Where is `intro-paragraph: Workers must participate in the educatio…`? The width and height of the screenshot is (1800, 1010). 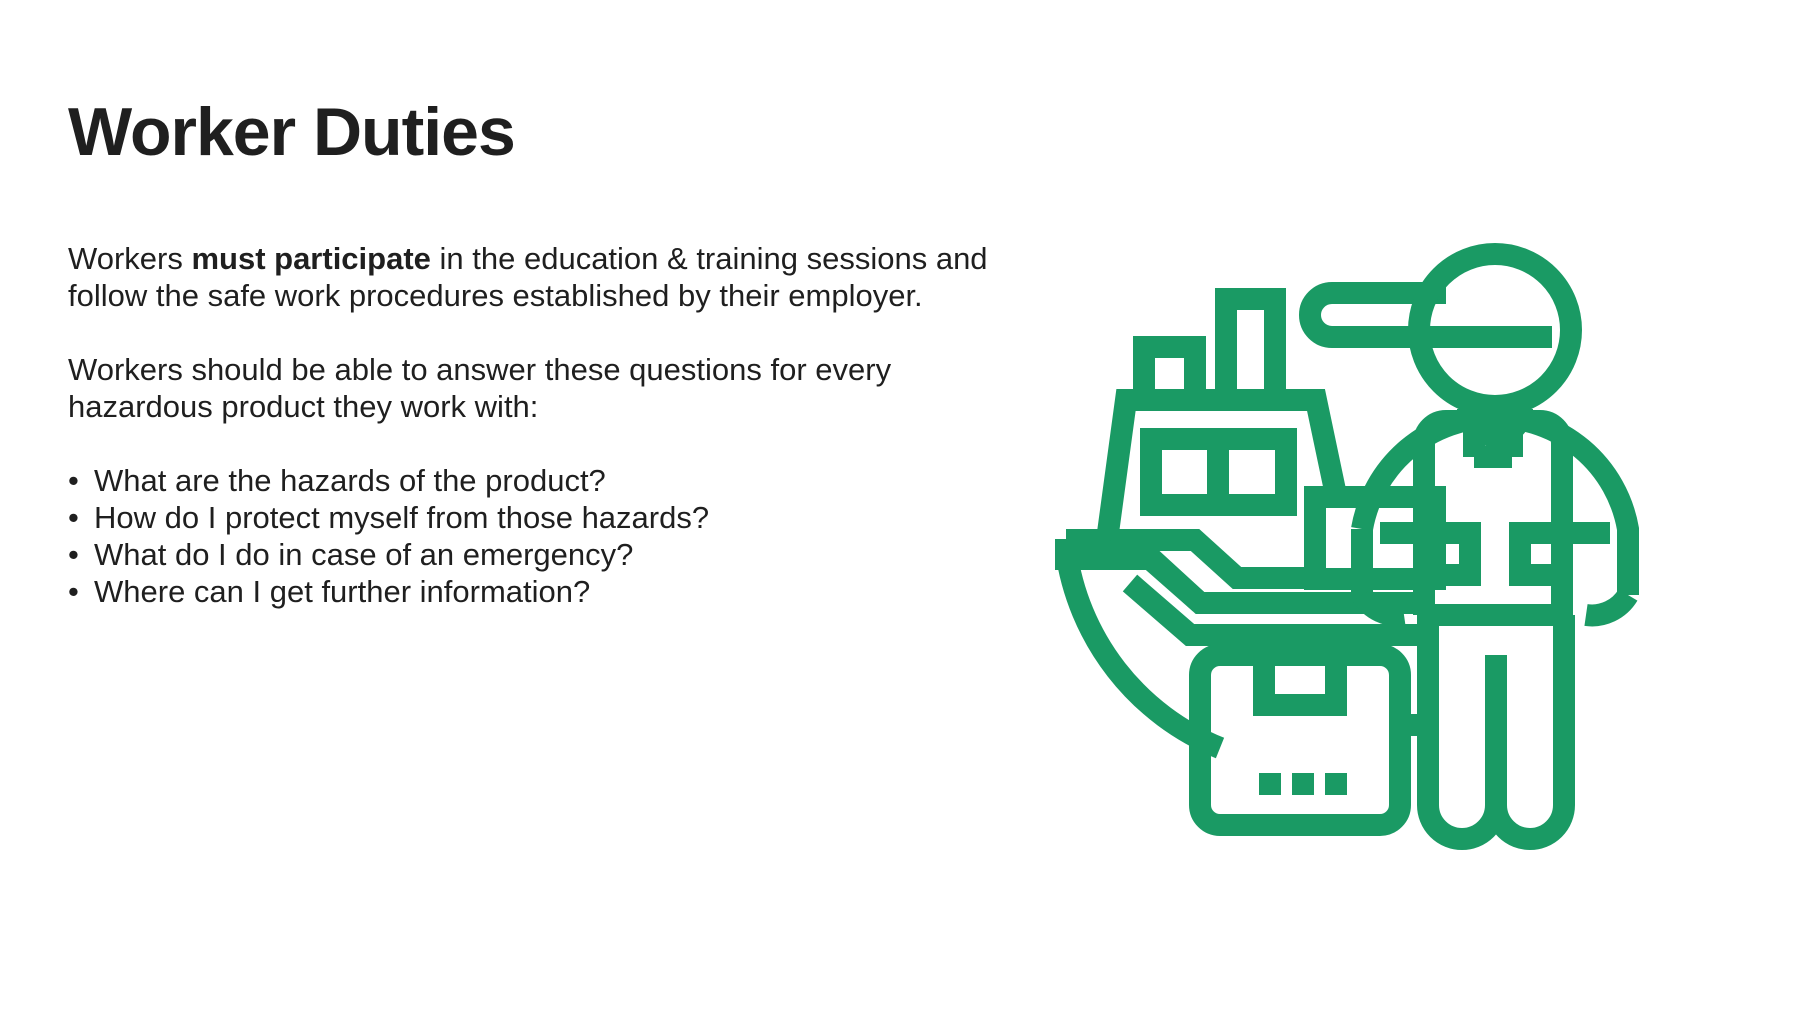 intro-paragraph: Workers must participate in the educatio… is located at coordinates (538, 277).